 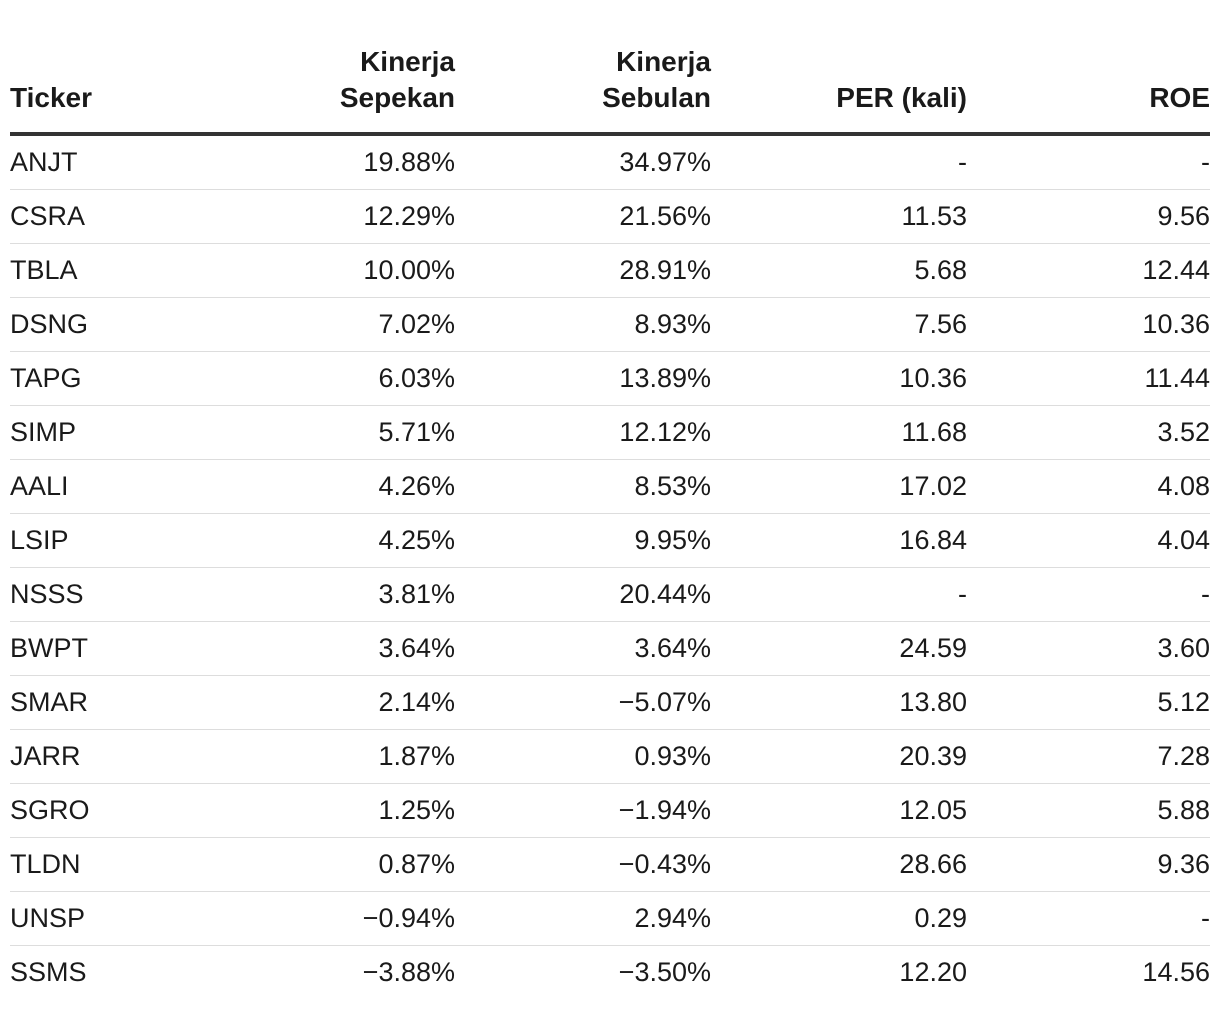 I want to click on cell-roe: 3.60, so click(x=1088, y=648).